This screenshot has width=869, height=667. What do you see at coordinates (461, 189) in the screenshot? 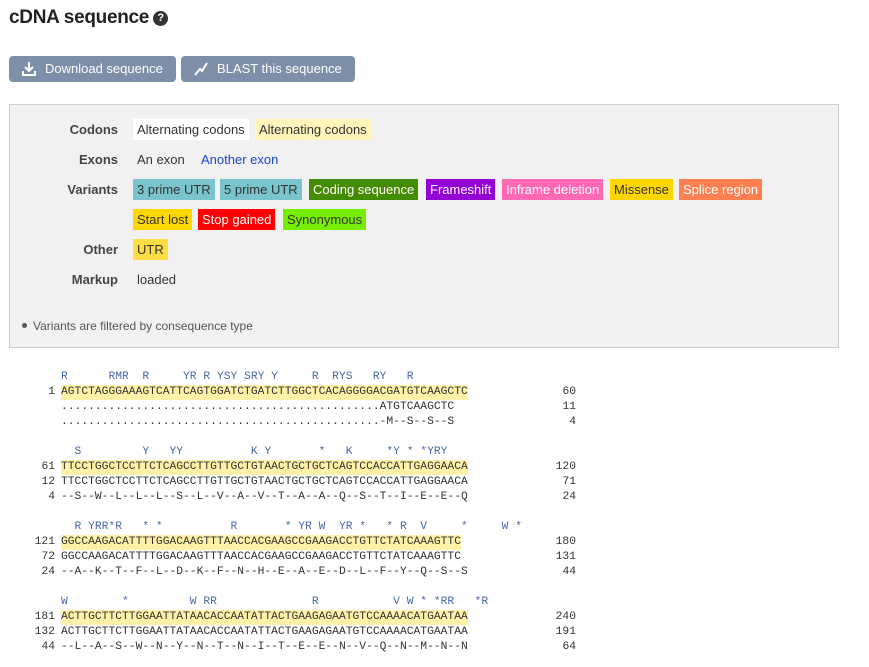
I see `variant-chip-frameshift: Frameshift` at bounding box center [461, 189].